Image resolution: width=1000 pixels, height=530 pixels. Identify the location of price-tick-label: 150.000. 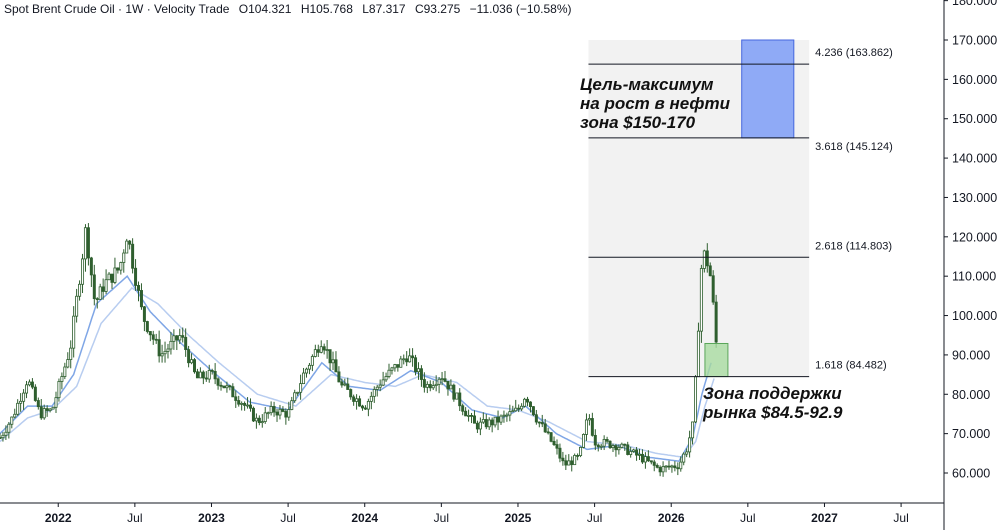
(974, 119).